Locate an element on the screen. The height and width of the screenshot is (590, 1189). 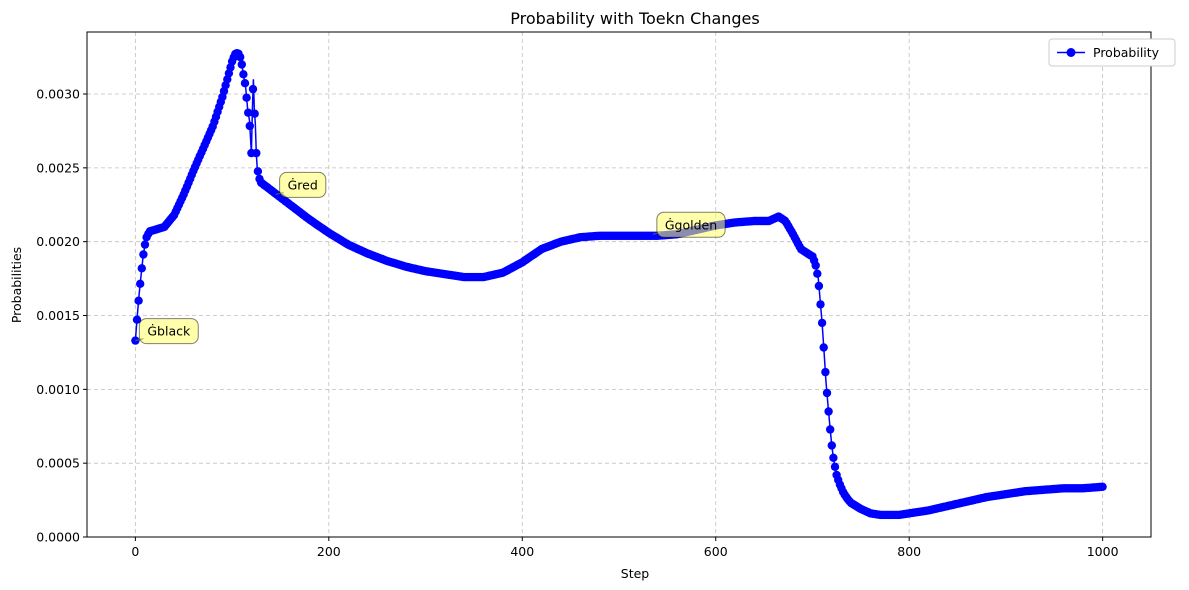
y-tick-label: 0.0030 is located at coordinates (58, 94).